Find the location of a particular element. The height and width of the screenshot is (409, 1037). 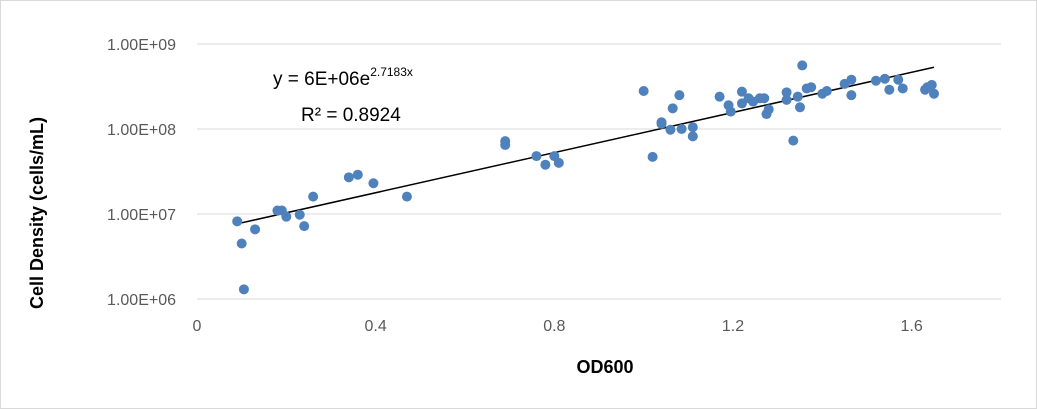

x-axis-title: OD600 is located at coordinates (604, 367).